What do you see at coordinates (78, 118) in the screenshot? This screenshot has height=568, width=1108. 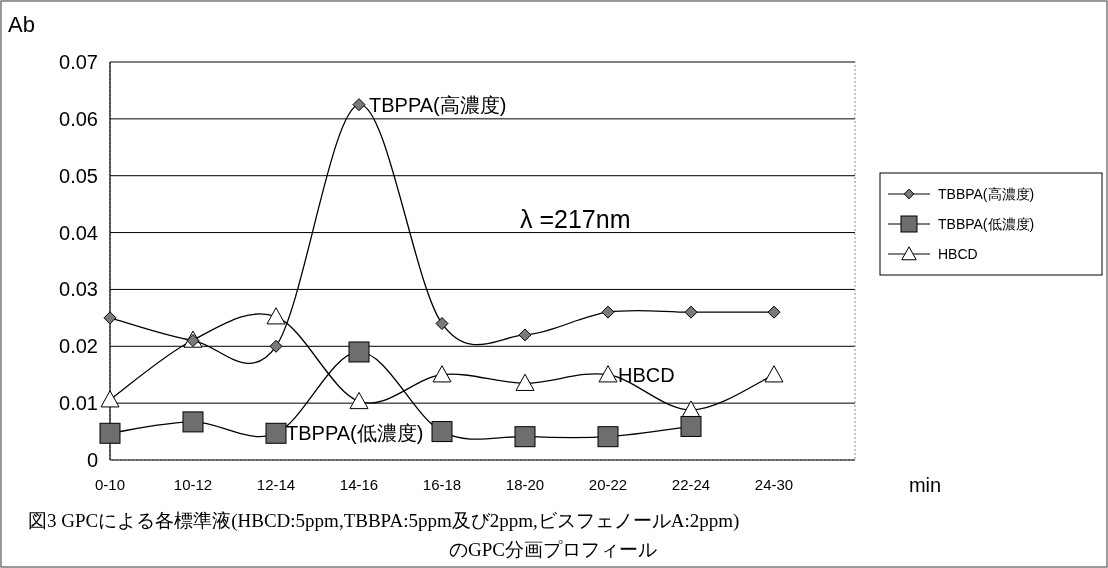 I see `y-tick-label: 0.06` at bounding box center [78, 118].